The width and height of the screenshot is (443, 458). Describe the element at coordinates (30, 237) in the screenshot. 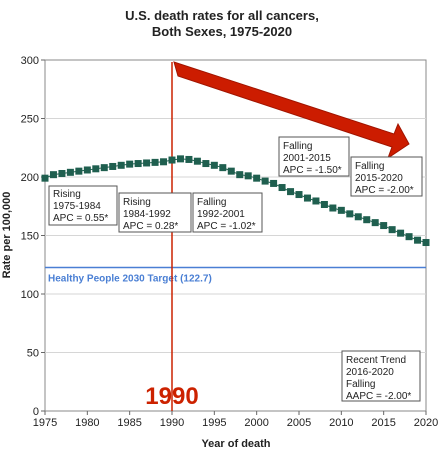

I see `y-tick-label: 150` at that location.